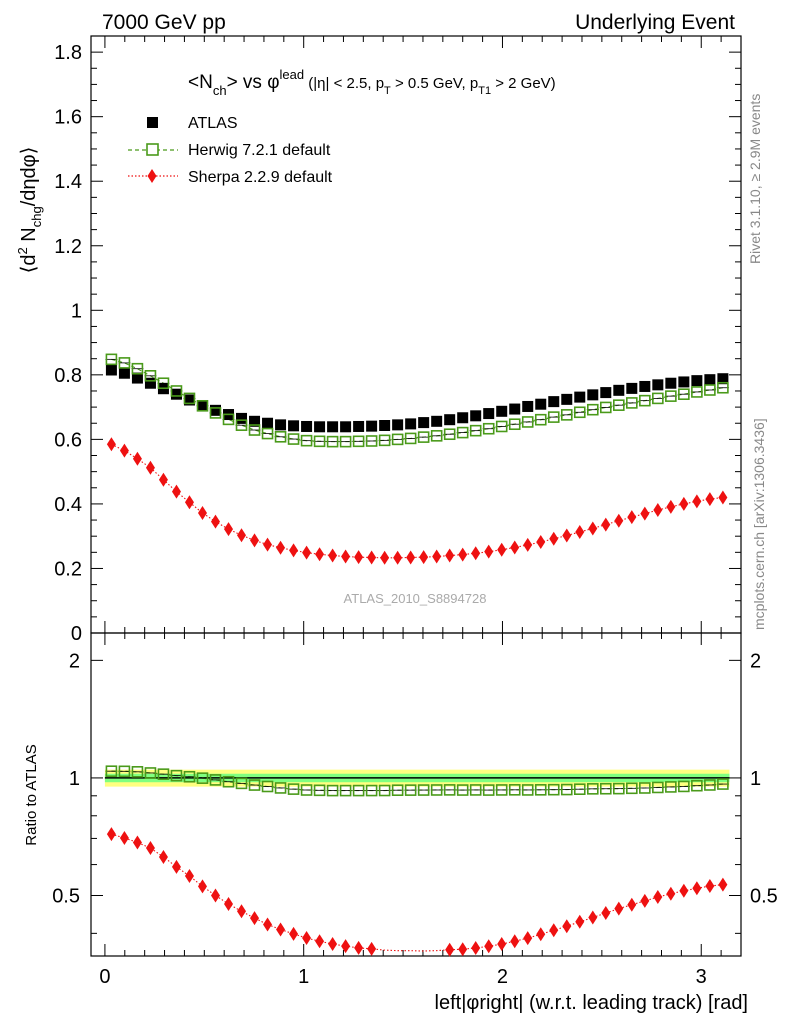 This screenshot has width=786, height=1024. What do you see at coordinates (152, 176) in the screenshot?
I see `legend-marker-sherpa` at bounding box center [152, 176].